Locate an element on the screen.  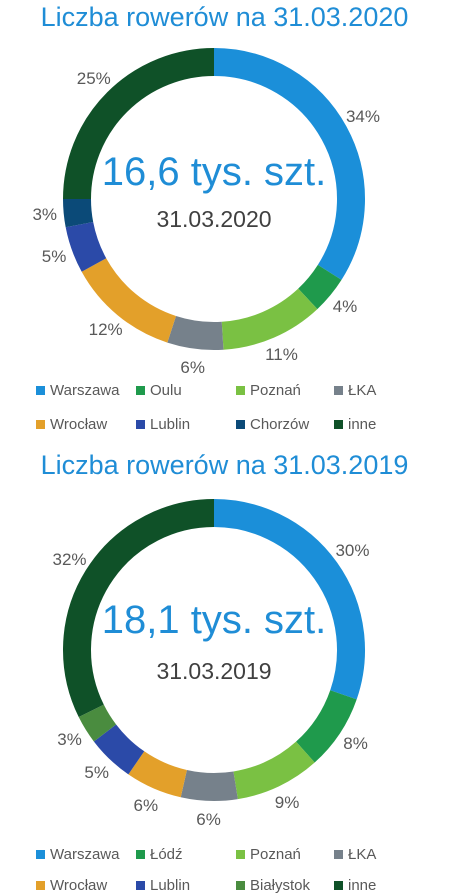
legend-item-oulu: Oulu is located at coordinates (159, 390).